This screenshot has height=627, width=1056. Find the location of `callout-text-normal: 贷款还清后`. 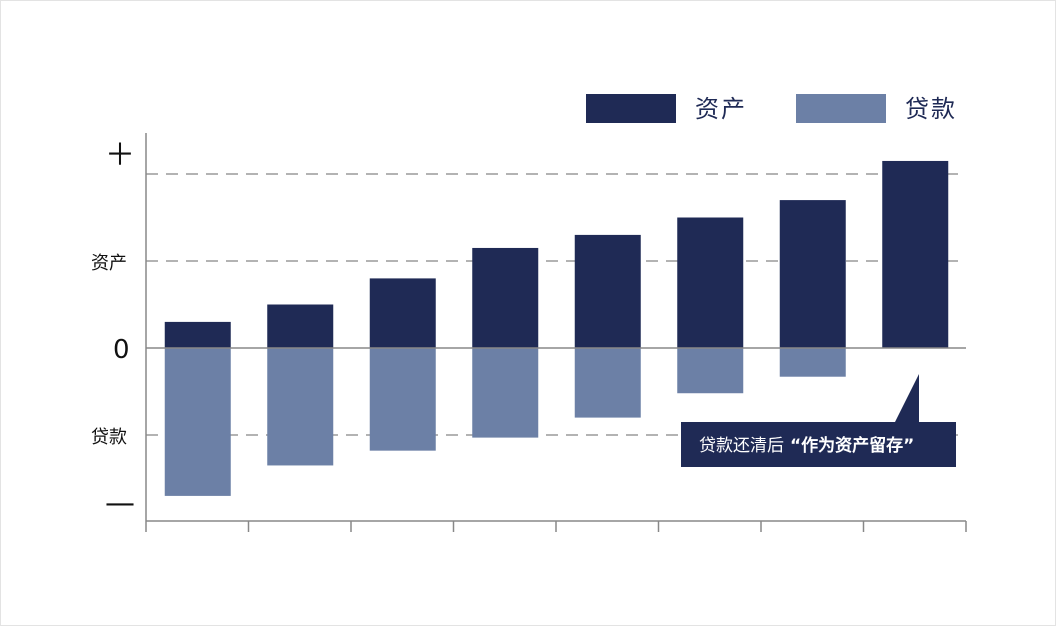

callout-text-normal: 贷款还清后 is located at coordinates (741, 446).